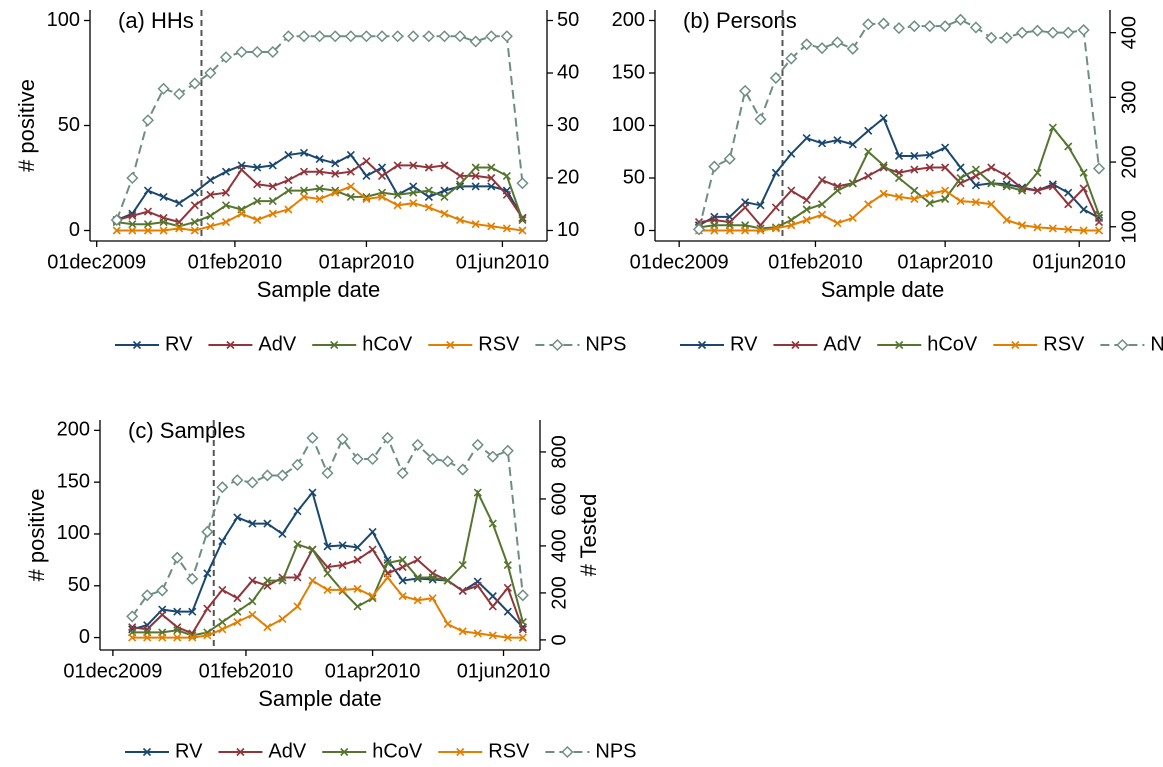  Describe the element at coordinates (397, 751) in the screenshot. I see `legend-label: hCoV` at that location.